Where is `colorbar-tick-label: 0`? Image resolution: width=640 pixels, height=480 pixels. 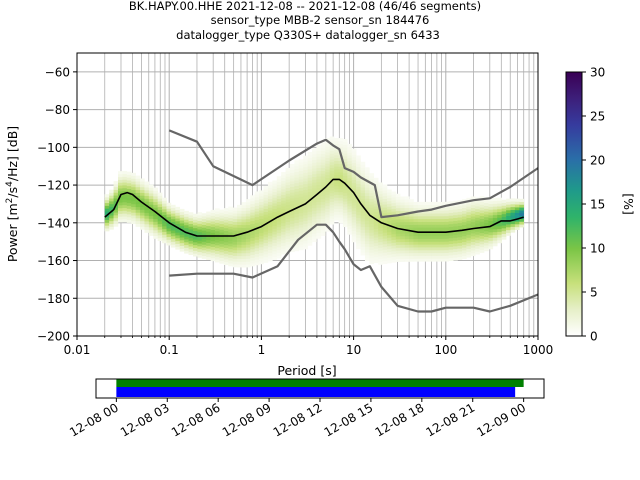
colorbar-tick-label: 0 is located at coordinates (594, 337).